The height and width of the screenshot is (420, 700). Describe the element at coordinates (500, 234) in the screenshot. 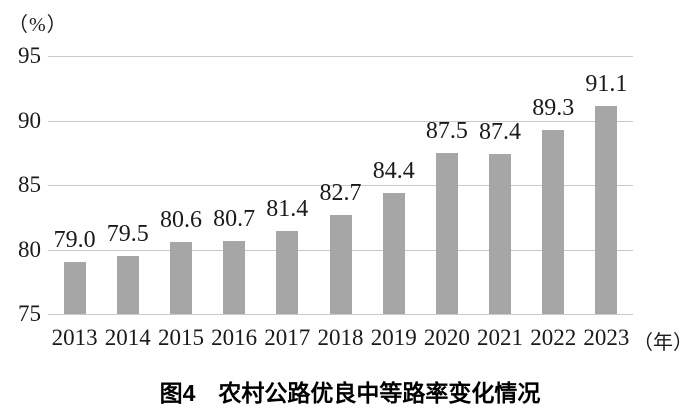

I see `bar-2021` at that location.